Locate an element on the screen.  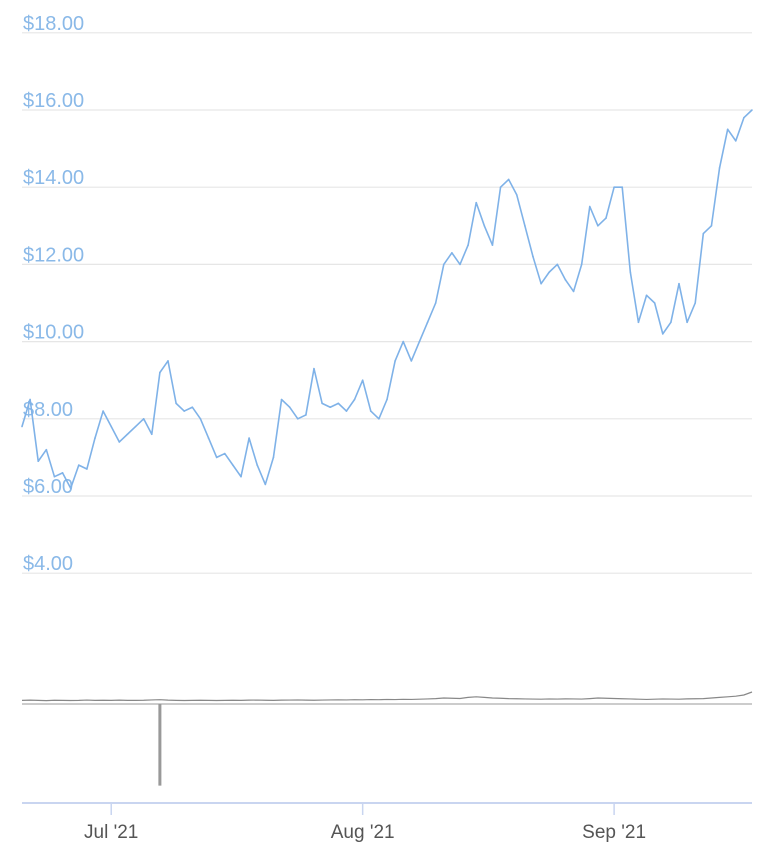
volume-series is located at coordinates (387, 738).